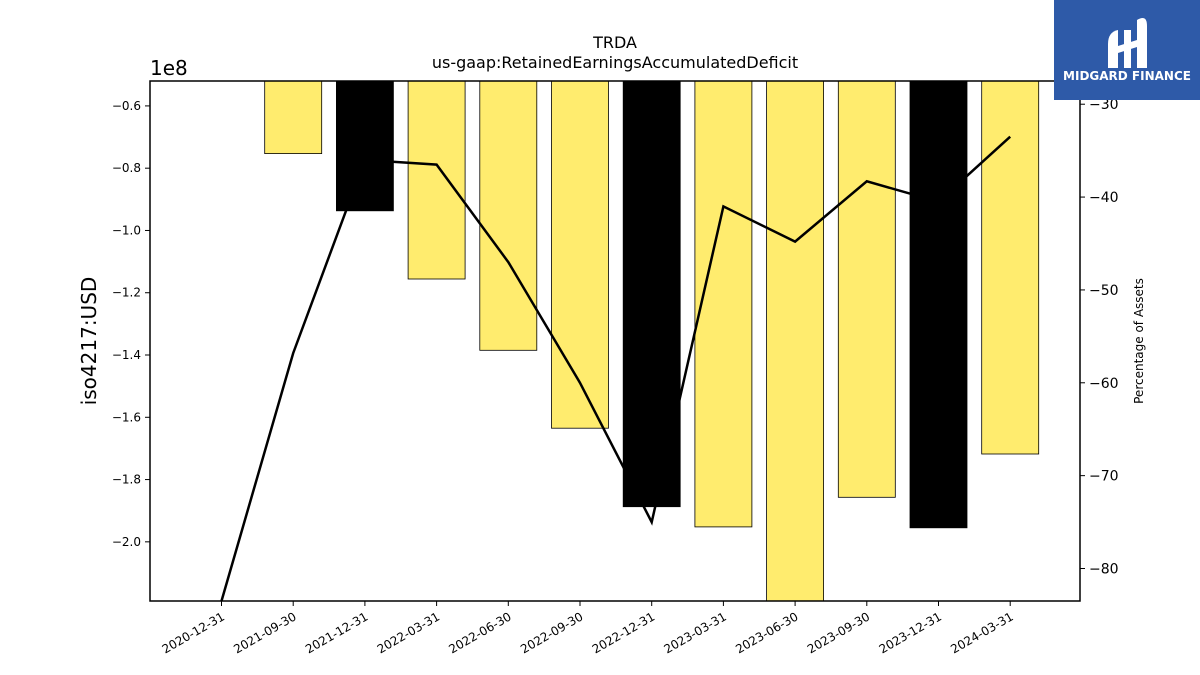  I want to click on y-tick-label: −0.8, so click(126, 168).